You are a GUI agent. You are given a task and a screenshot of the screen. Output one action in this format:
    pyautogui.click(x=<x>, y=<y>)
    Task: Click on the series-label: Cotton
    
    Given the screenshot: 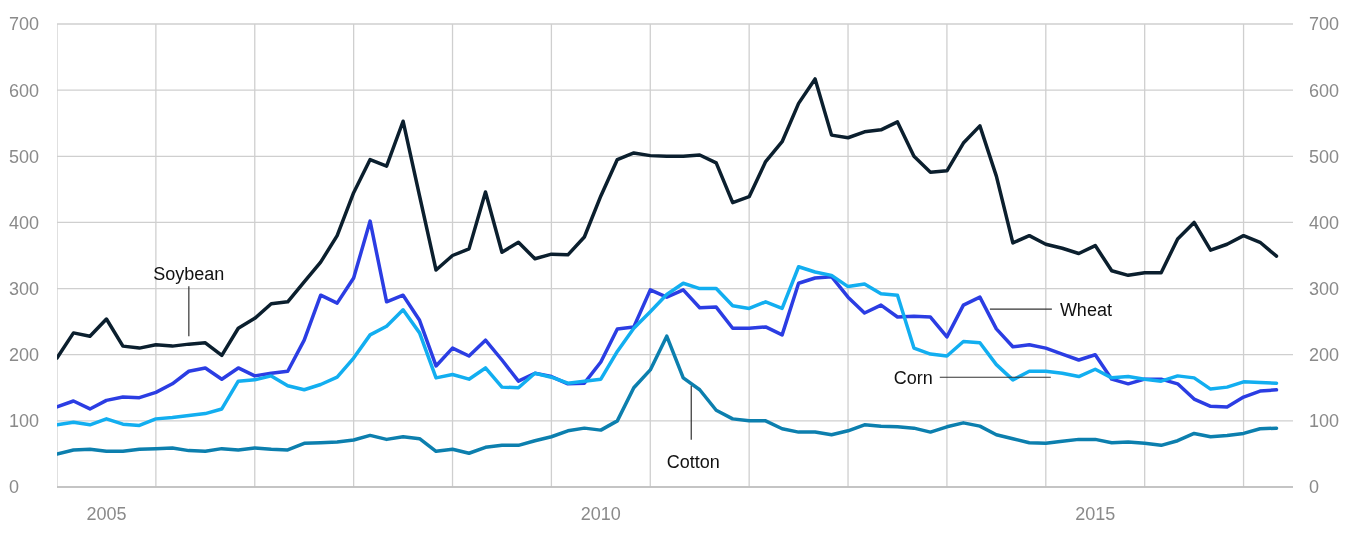 What is the action you would take?
    pyautogui.click(x=693, y=461)
    